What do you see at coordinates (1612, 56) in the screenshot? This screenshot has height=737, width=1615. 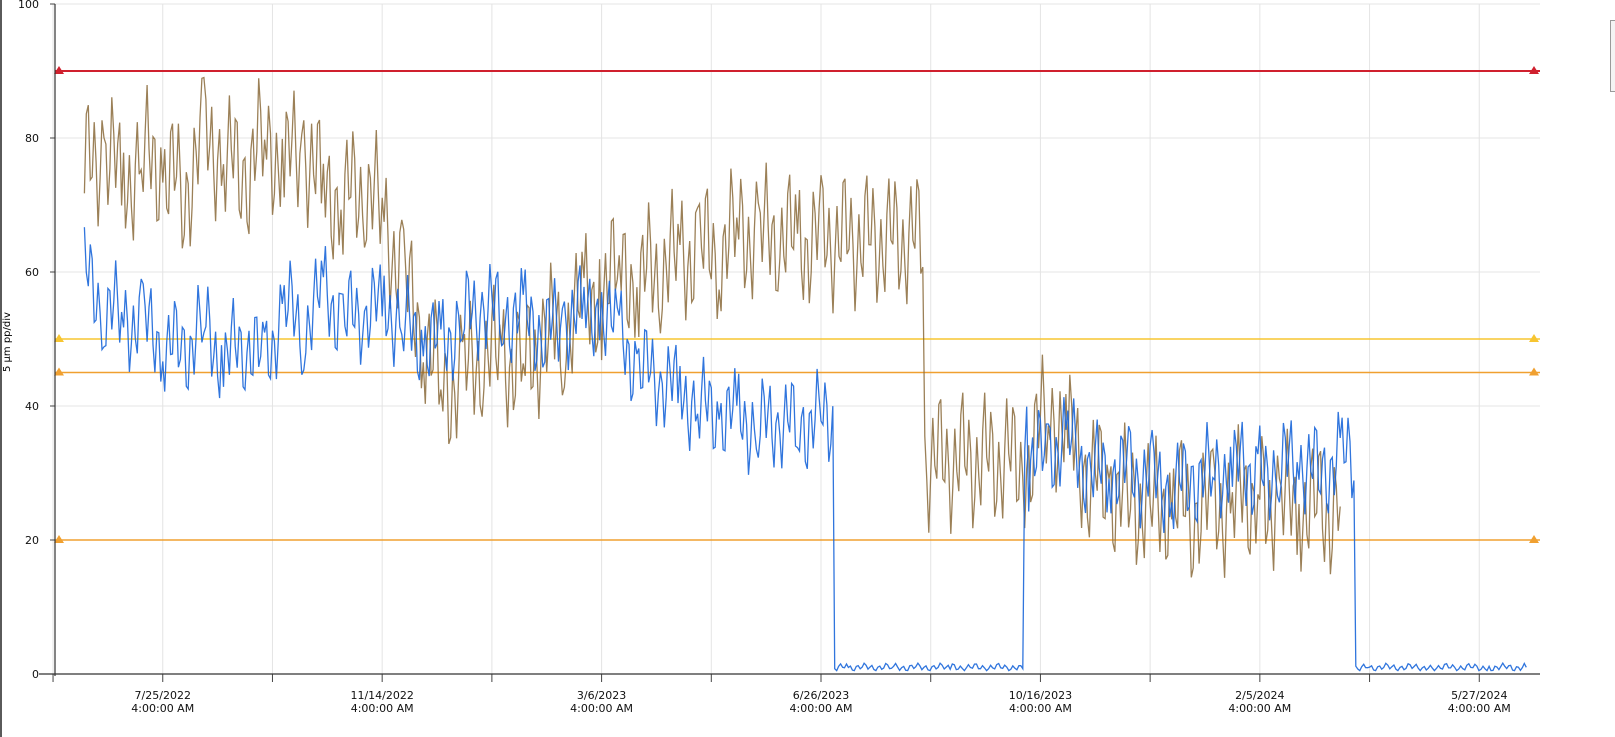 I see `scrollbar-thumb` at bounding box center [1612, 56].